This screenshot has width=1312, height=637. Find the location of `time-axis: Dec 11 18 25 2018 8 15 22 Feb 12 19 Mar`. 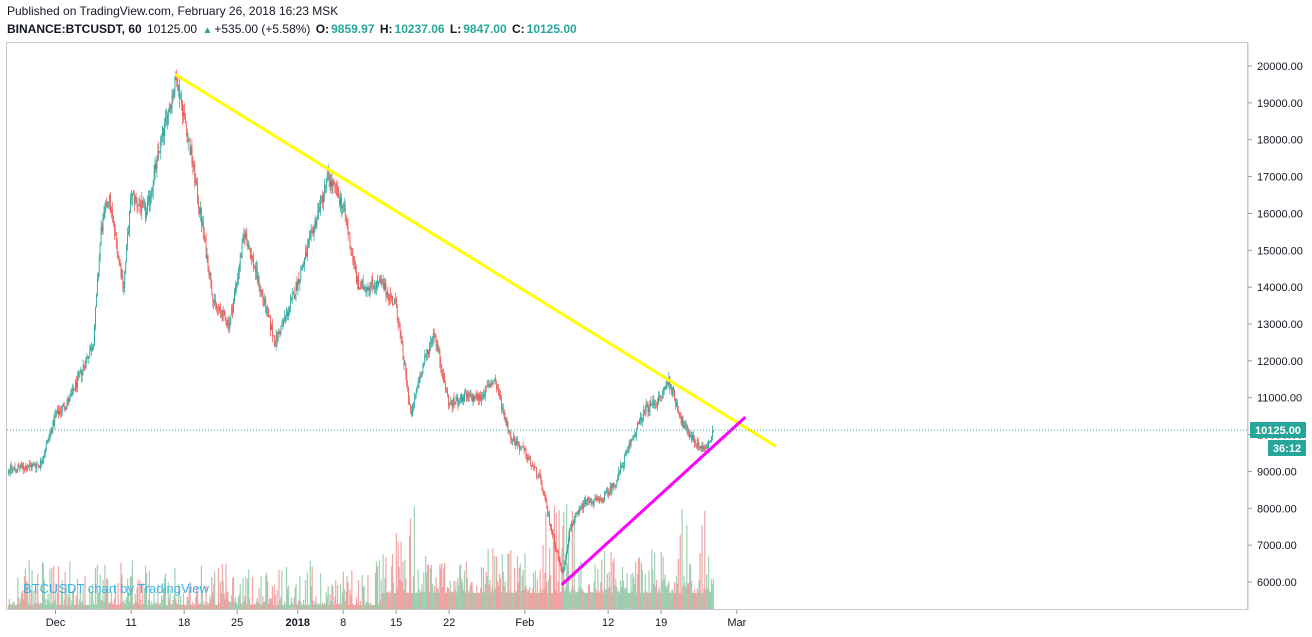

time-axis: Dec 11 18 25 2018 8 15 22 Feb 12 19 Mar is located at coordinates (396, 619).